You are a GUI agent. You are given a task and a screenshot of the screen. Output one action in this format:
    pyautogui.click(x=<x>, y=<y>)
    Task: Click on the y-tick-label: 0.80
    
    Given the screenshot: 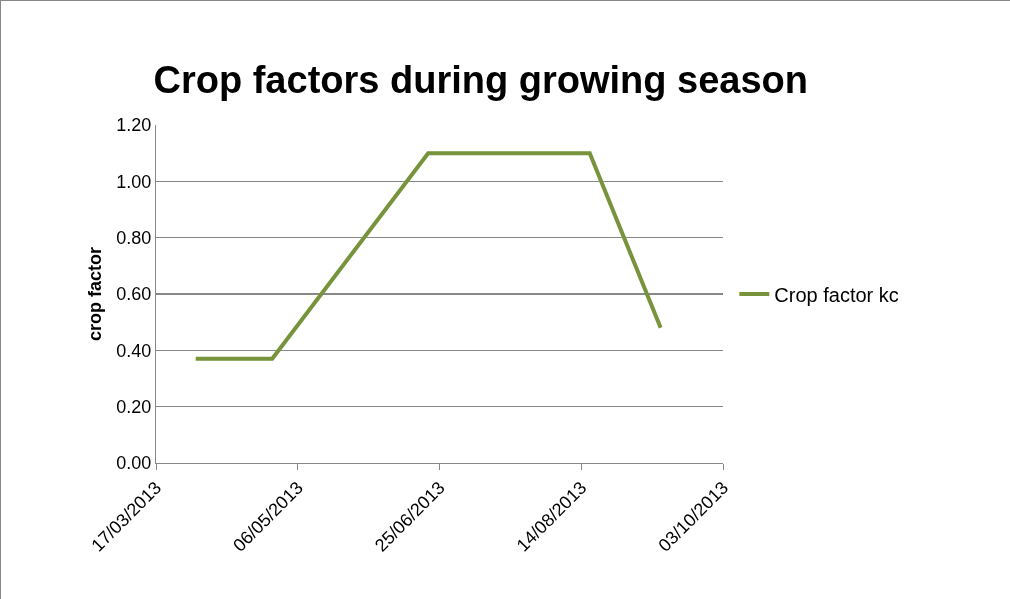 What is the action you would take?
    pyautogui.click(x=134, y=237)
    